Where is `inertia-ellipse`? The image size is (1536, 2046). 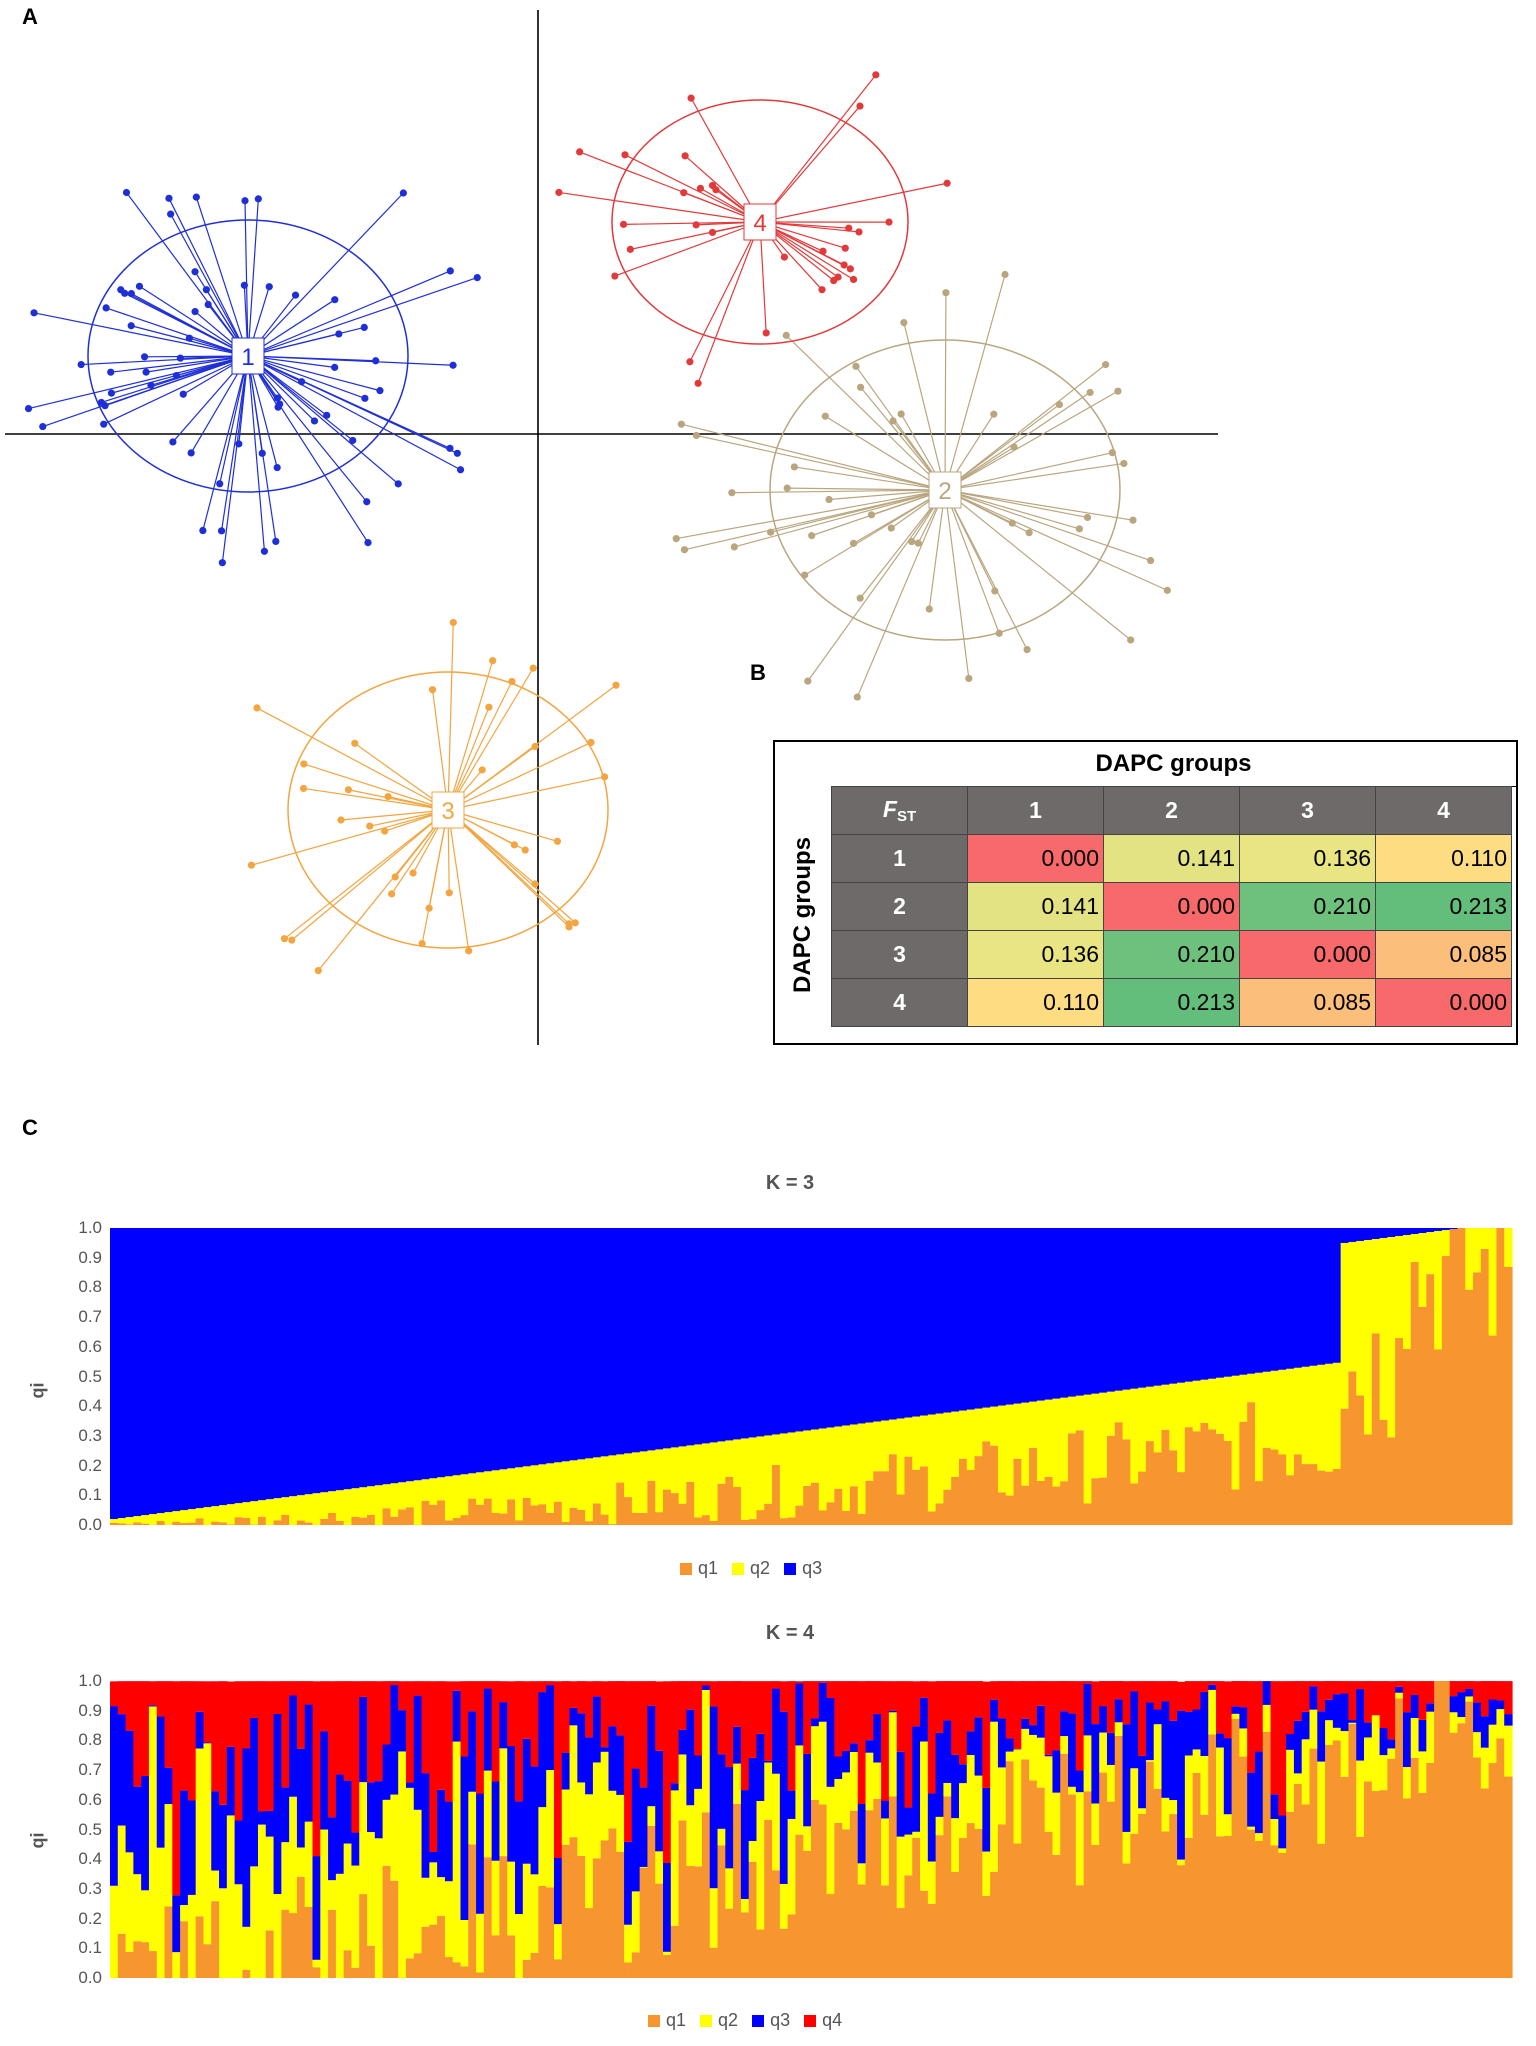
inertia-ellipse is located at coordinates (945, 490).